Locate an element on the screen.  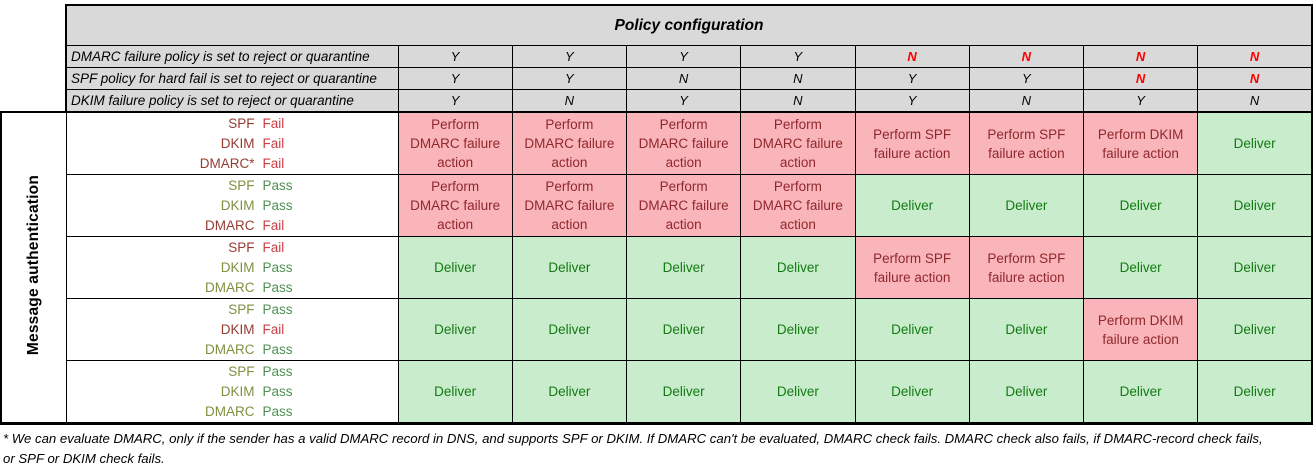
row-checks-label: SPF Pass DKIM Pass DMARC Fail is located at coordinates (232, 205).